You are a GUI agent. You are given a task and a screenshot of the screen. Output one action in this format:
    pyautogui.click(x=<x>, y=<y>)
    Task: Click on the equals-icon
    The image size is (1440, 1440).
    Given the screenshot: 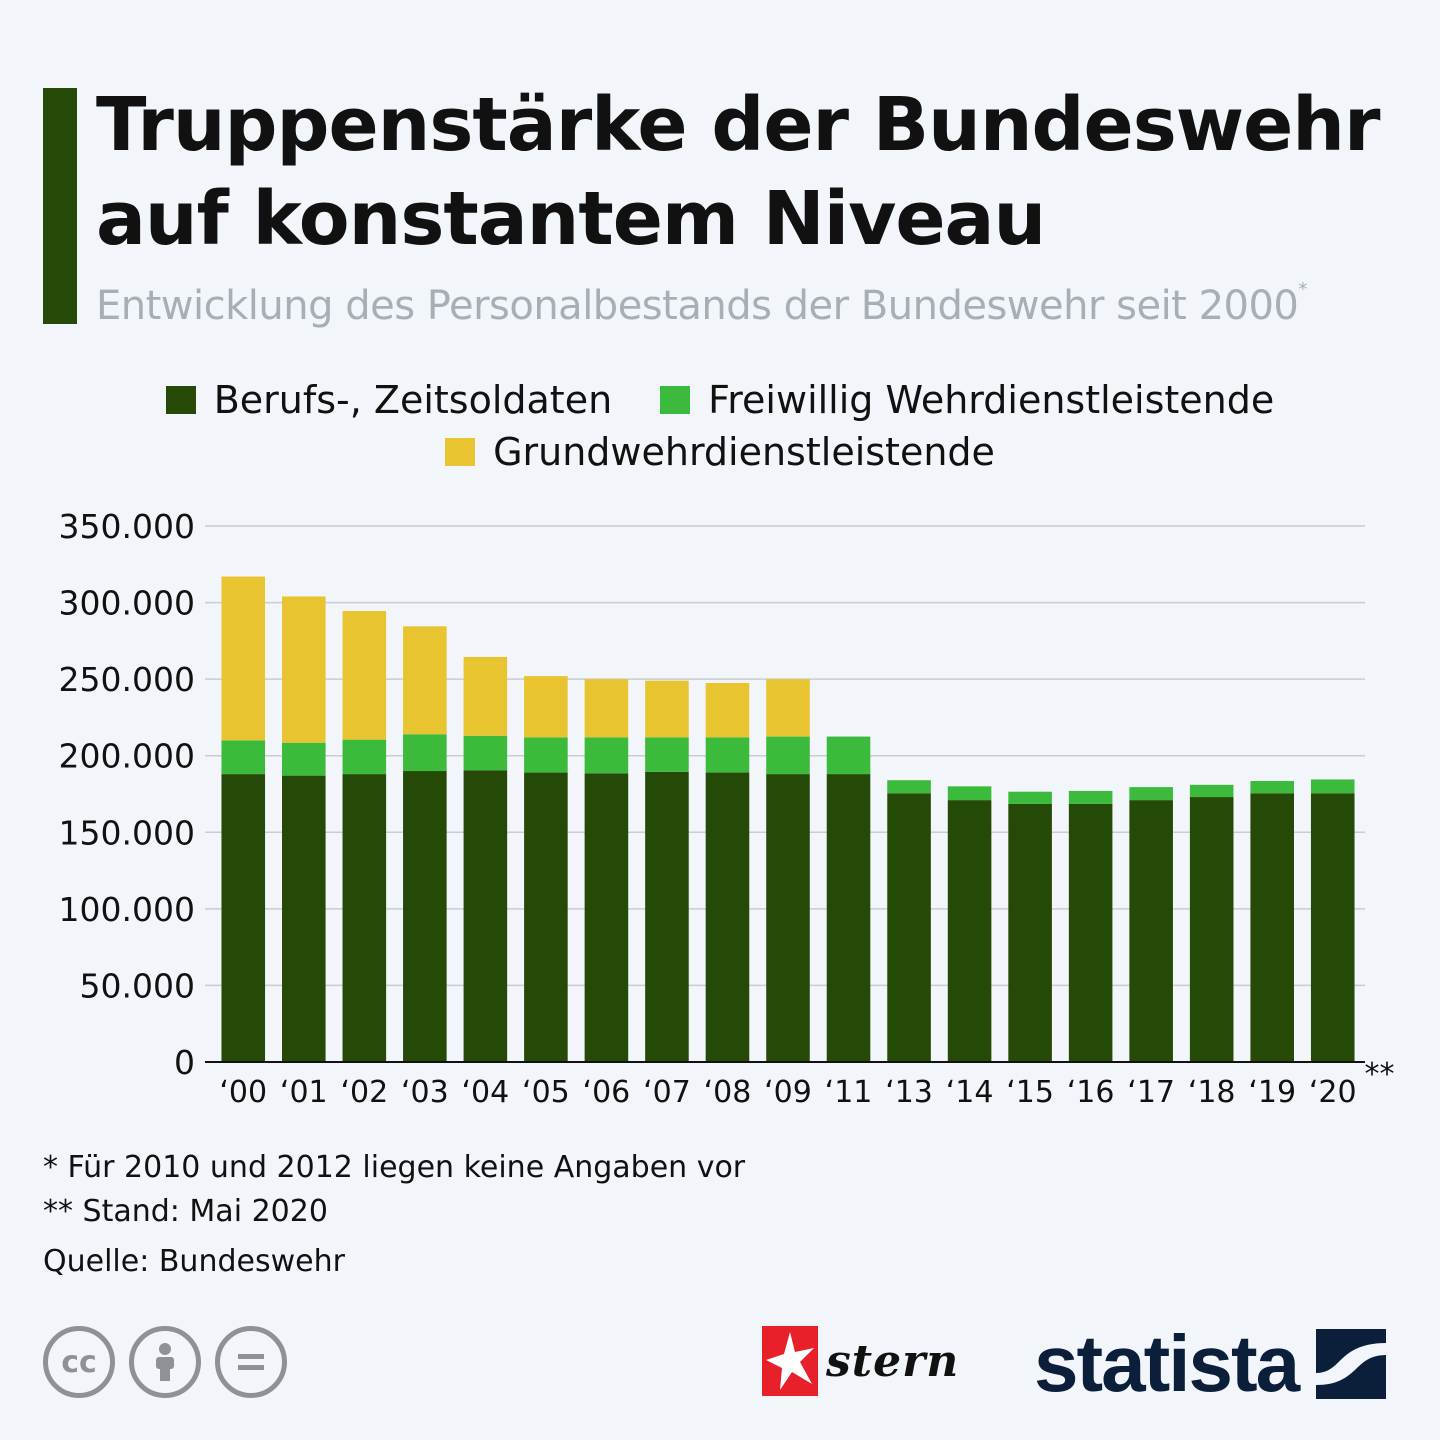 What is the action you would take?
    pyautogui.click(x=251, y=1362)
    